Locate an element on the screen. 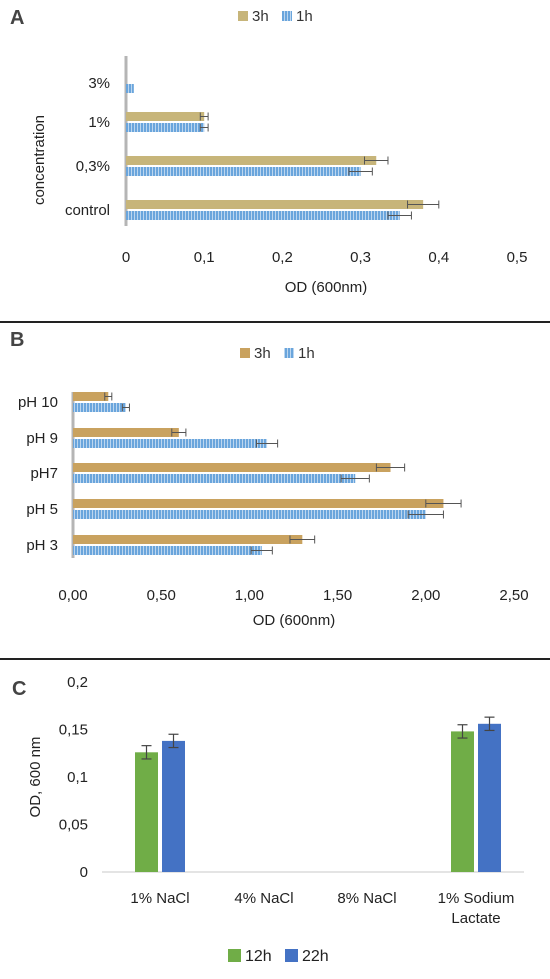 This screenshot has height=979, width=550. category-label: pH 3 is located at coordinates (42, 545).